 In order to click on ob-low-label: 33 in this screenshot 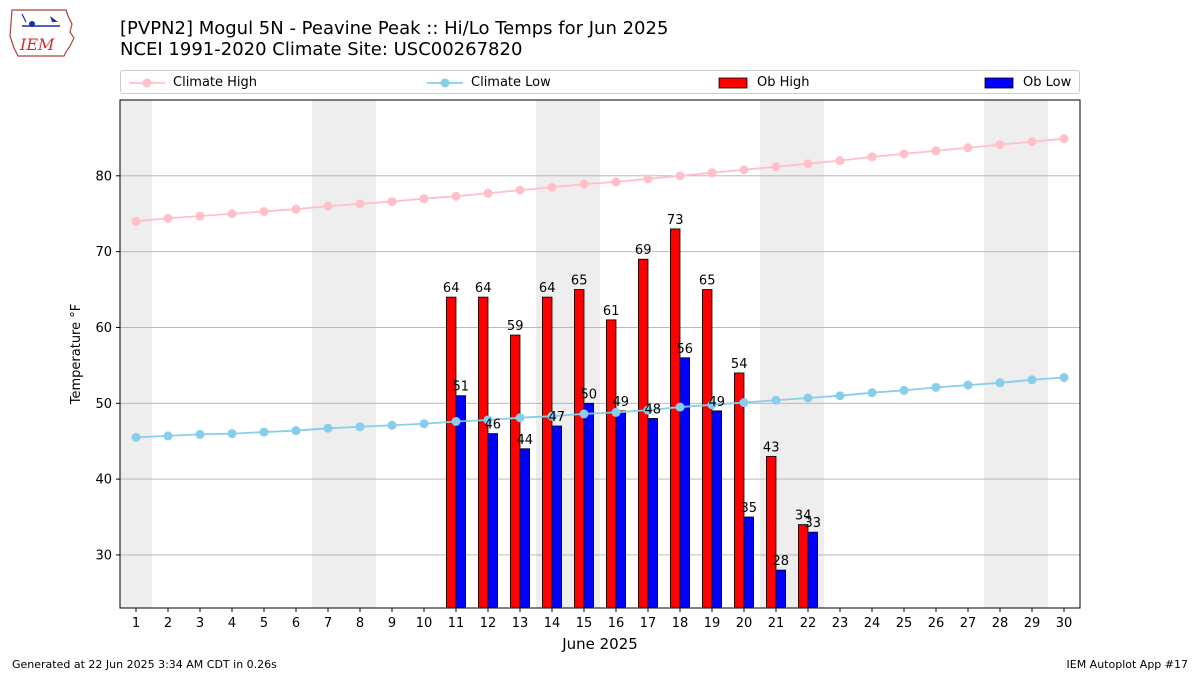, I will do `click(813, 523)`.